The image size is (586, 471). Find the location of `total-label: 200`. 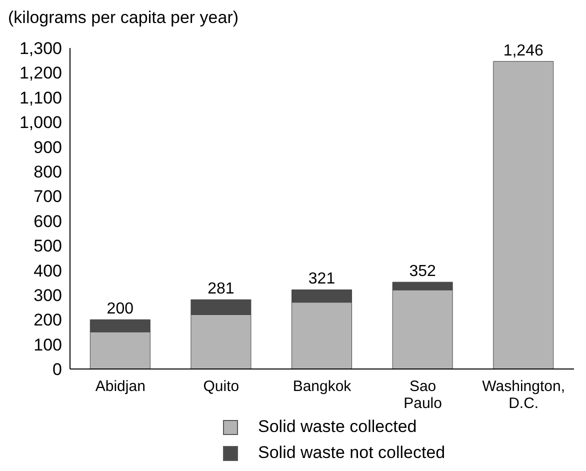

total-label: 200 is located at coordinates (120, 309).